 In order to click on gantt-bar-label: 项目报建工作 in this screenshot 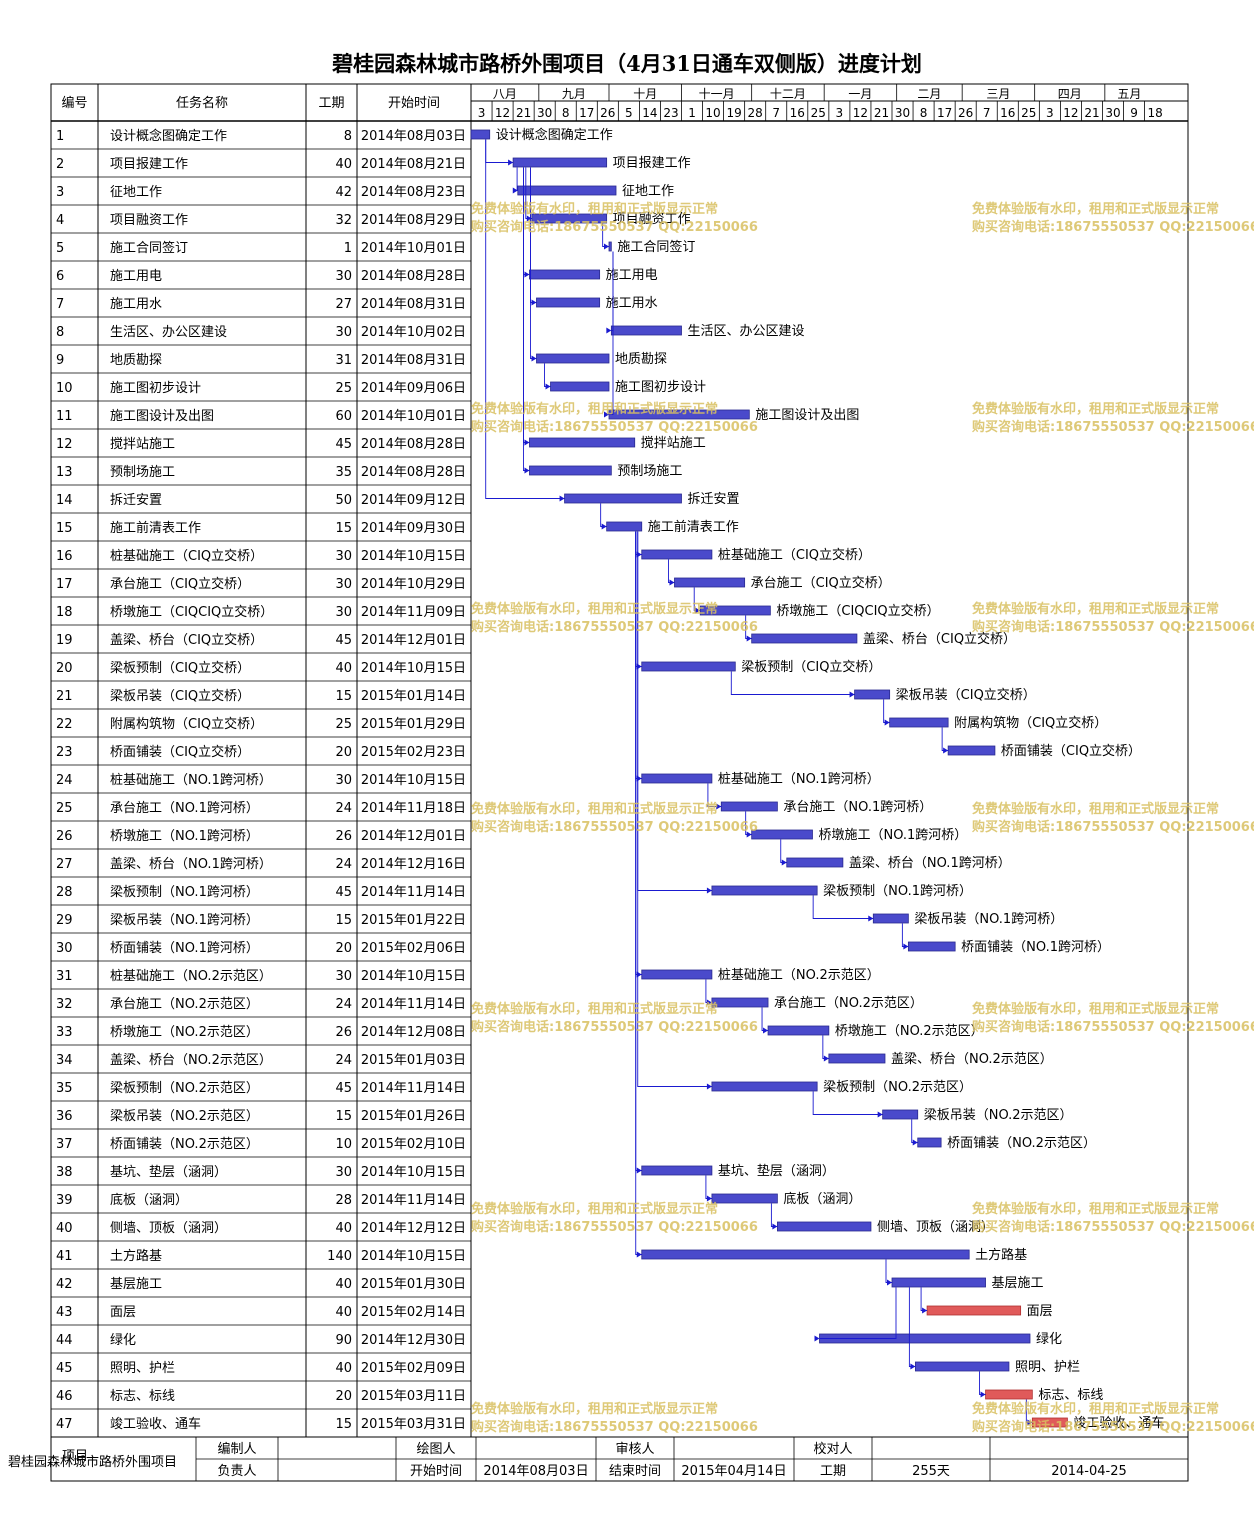, I will do `click(652, 163)`.